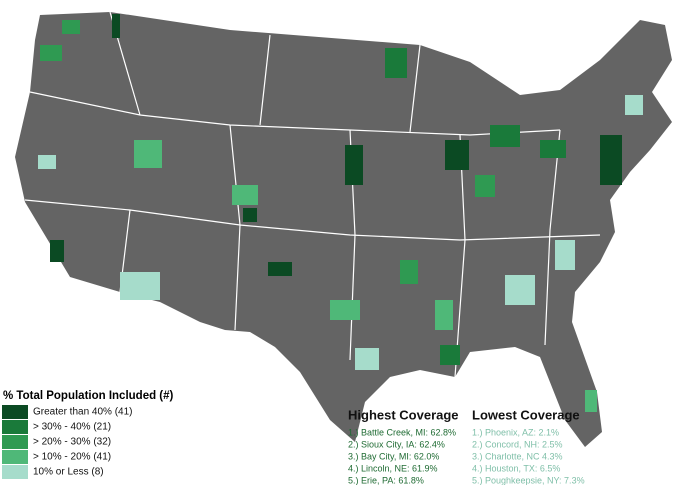  What do you see at coordinates (517, 444) in the screenshot?
I see `list-item: 2.) Concord, NH: 2.5%` at bounding box center [517, 444].